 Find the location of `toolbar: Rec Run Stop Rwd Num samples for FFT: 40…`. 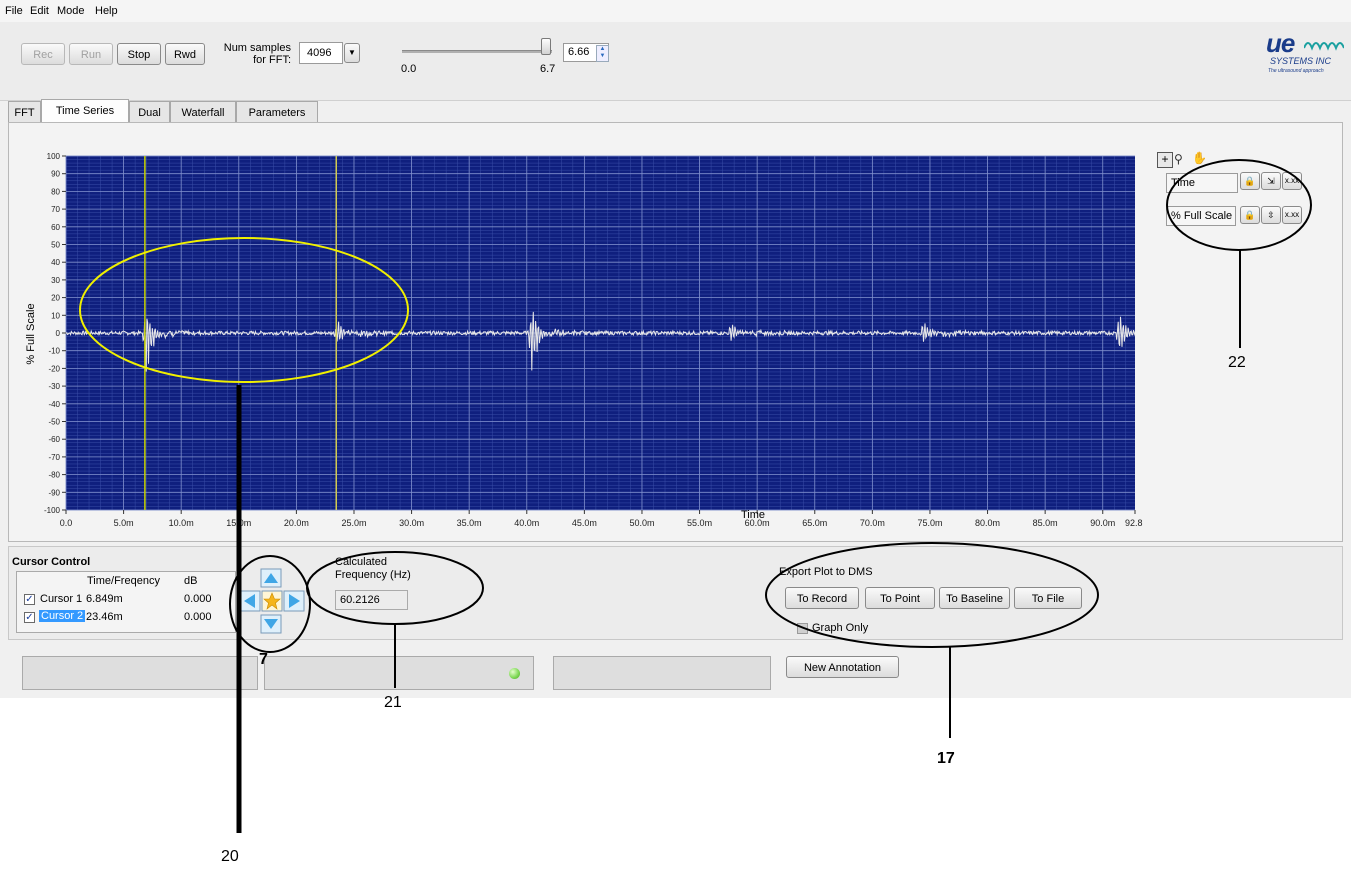

toolbar: Rec Run Stop Rwd Num samples for FFT: 40… is located at coordinates (675, 61).